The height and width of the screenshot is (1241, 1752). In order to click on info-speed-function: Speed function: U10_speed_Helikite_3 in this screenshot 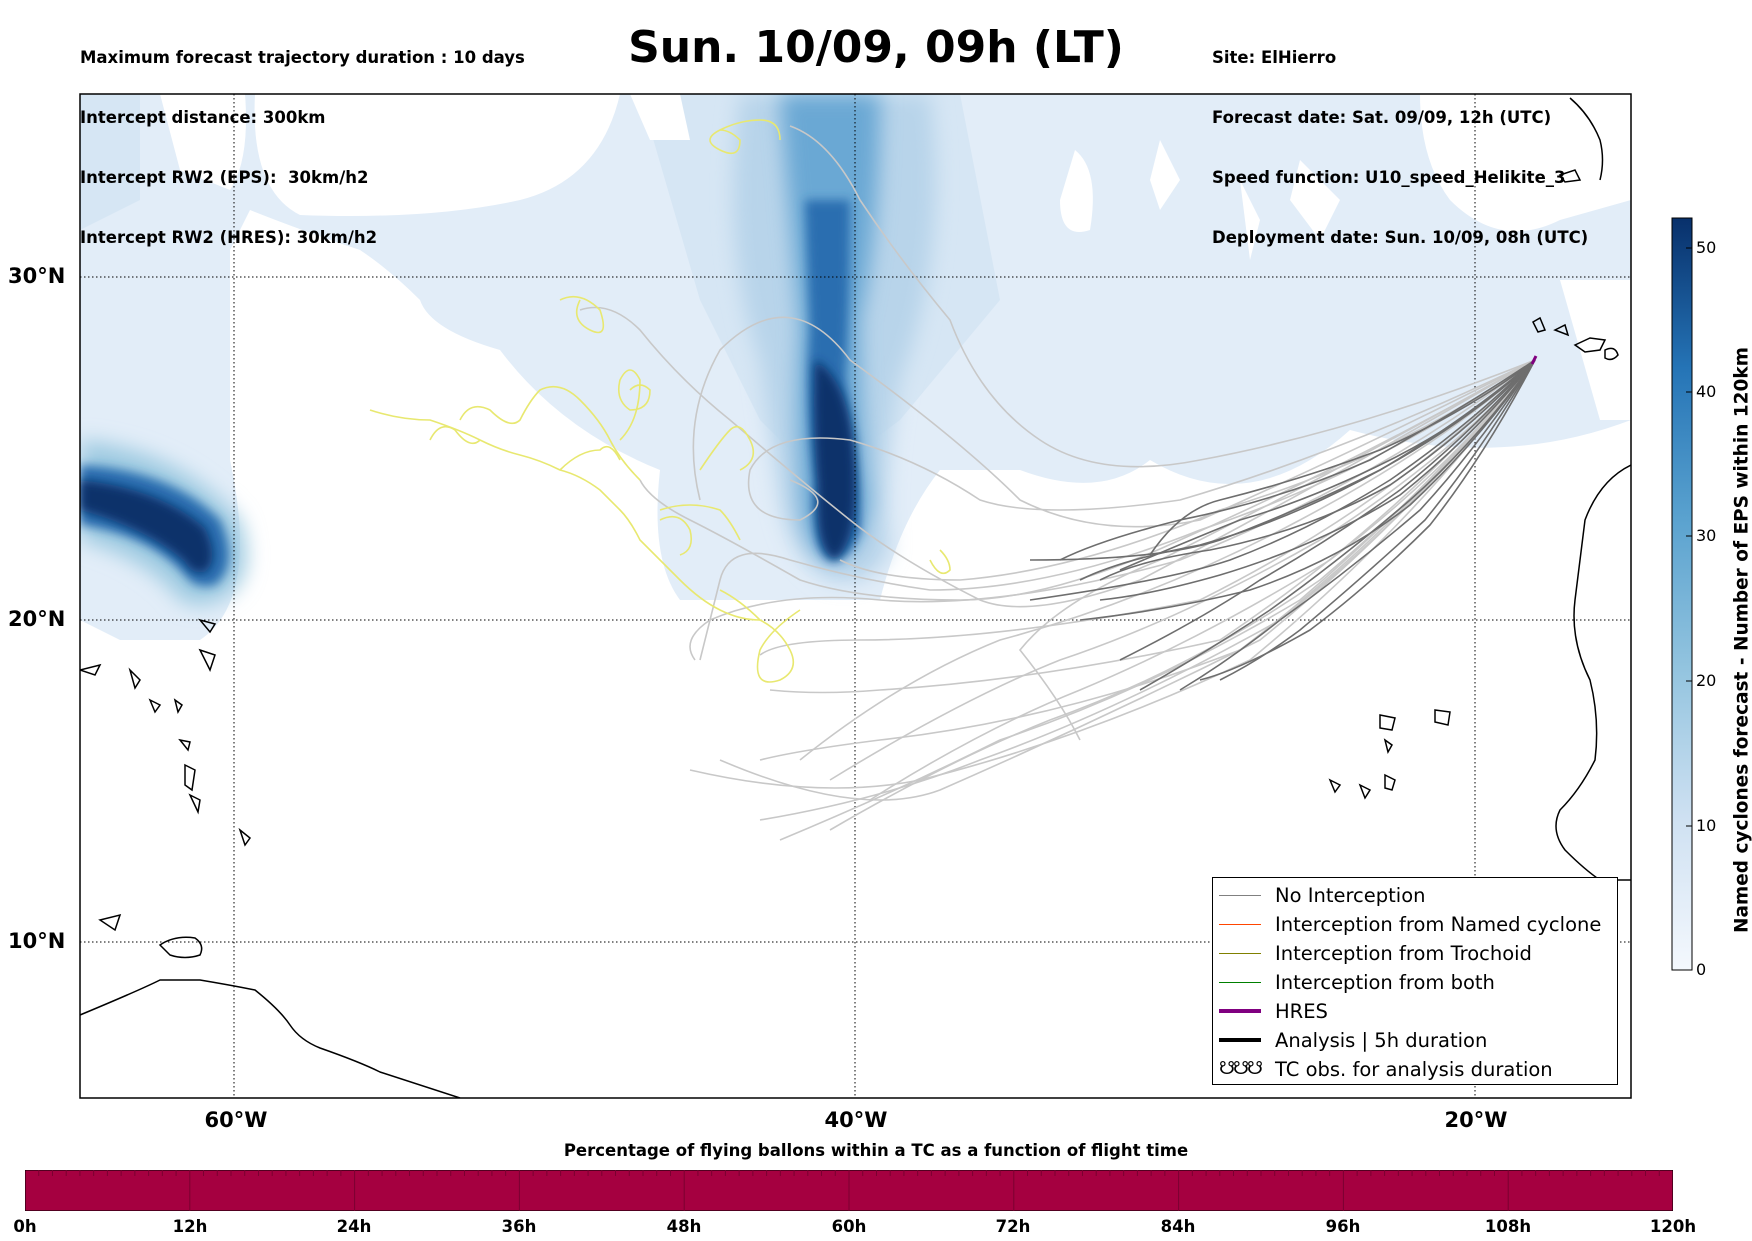, I will do `click(1389, 177)`.